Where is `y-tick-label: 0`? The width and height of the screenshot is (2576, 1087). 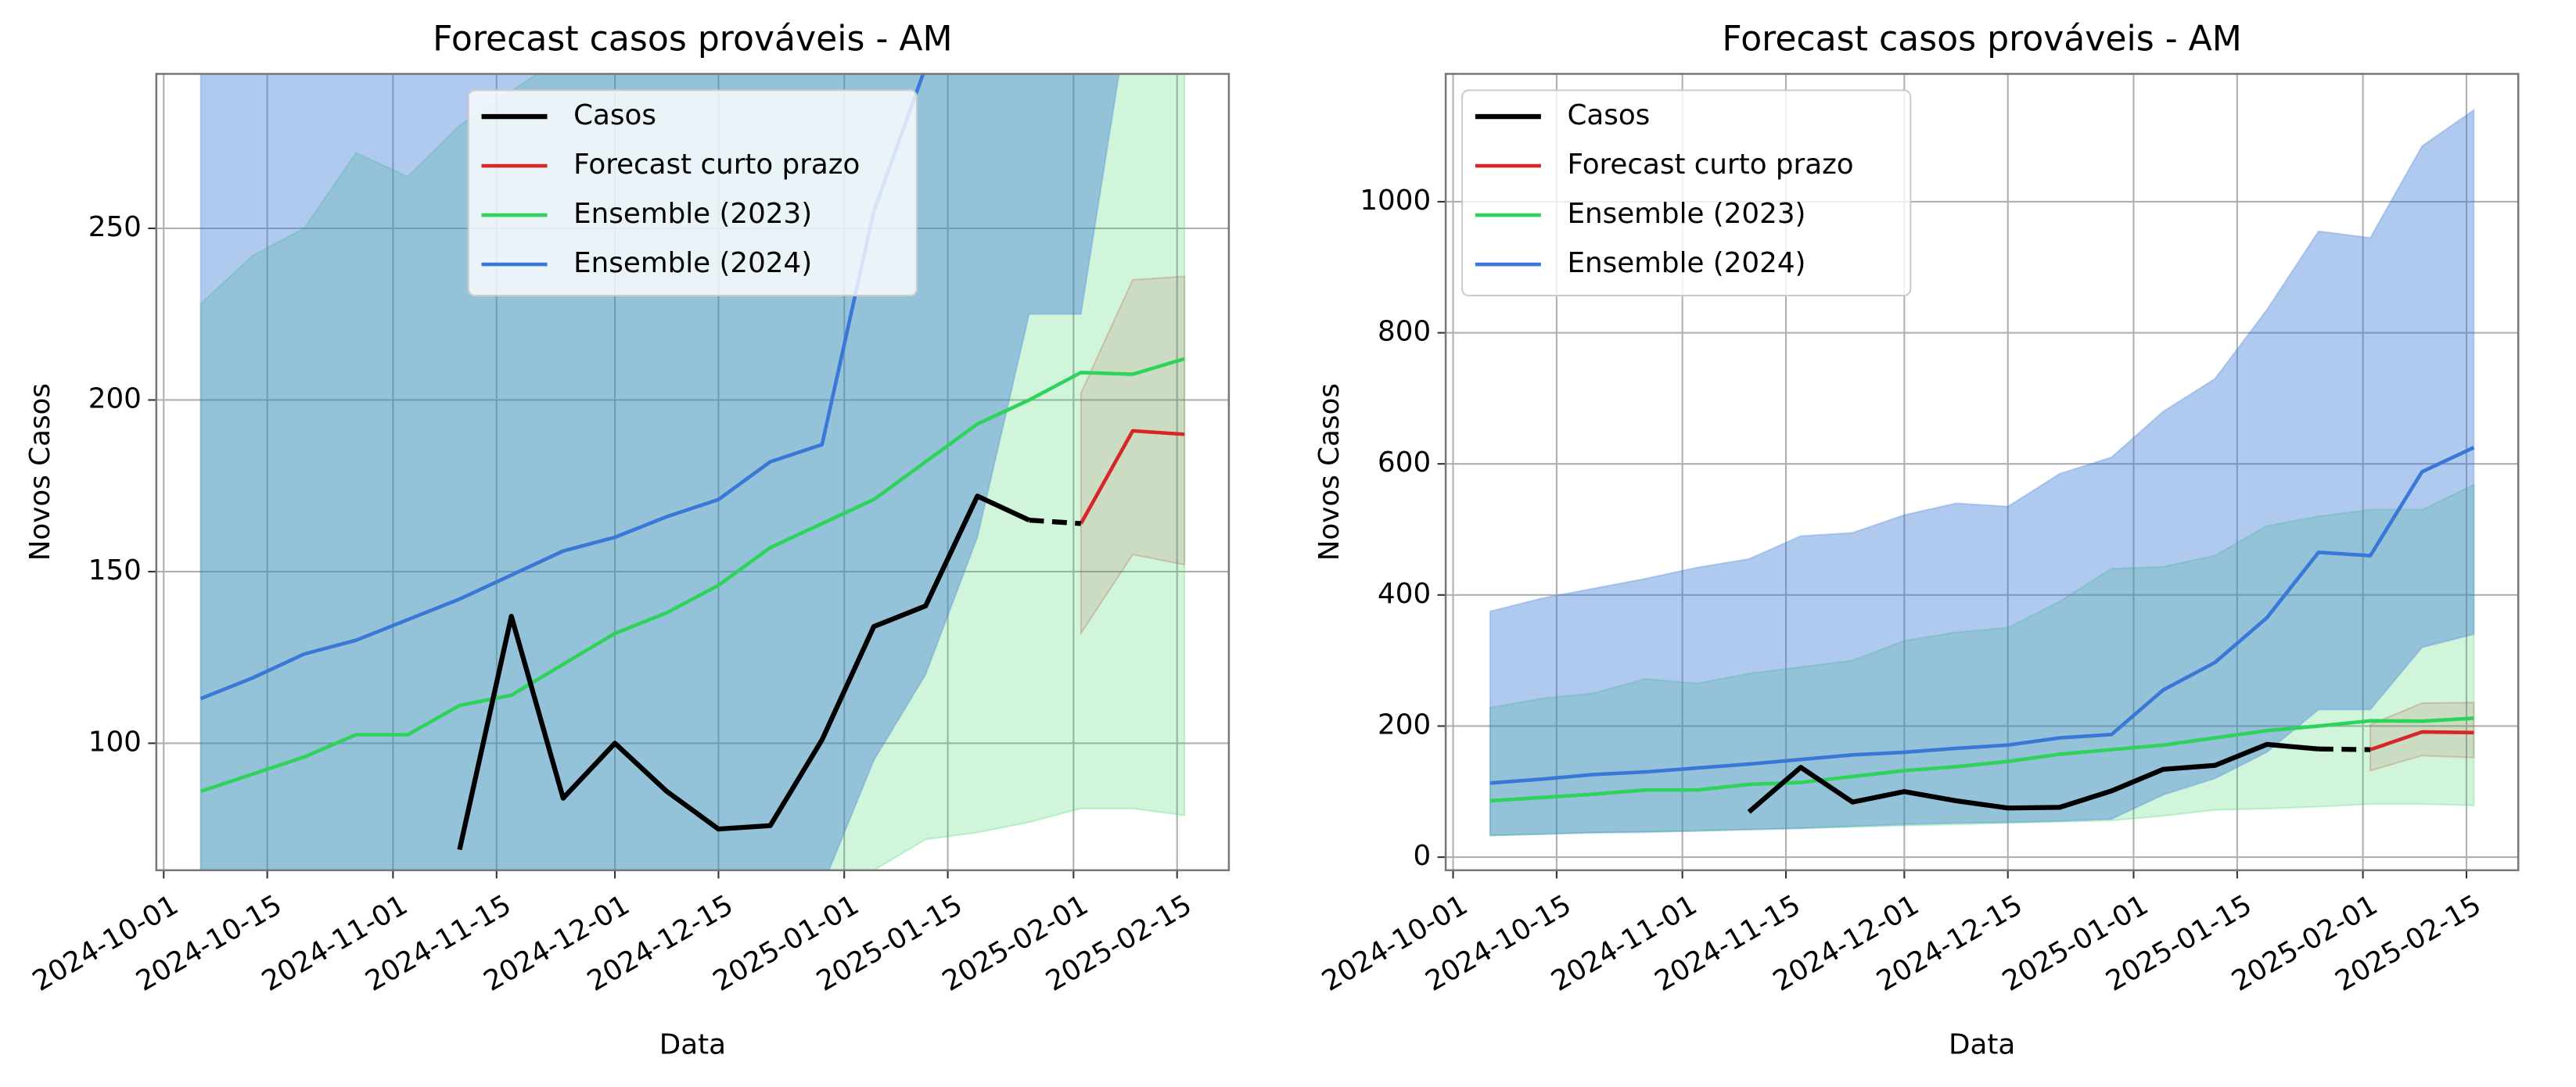
y-tick-label: 0 is located at coordinates (1422, 856).